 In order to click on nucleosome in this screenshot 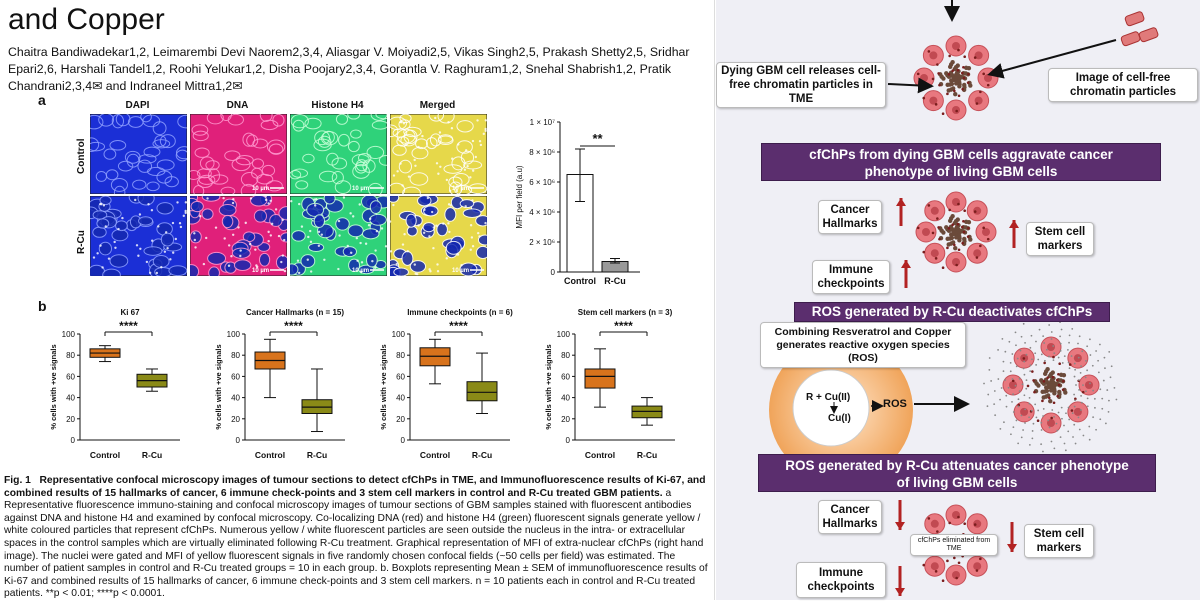, I will do `click(1148, 35)`.